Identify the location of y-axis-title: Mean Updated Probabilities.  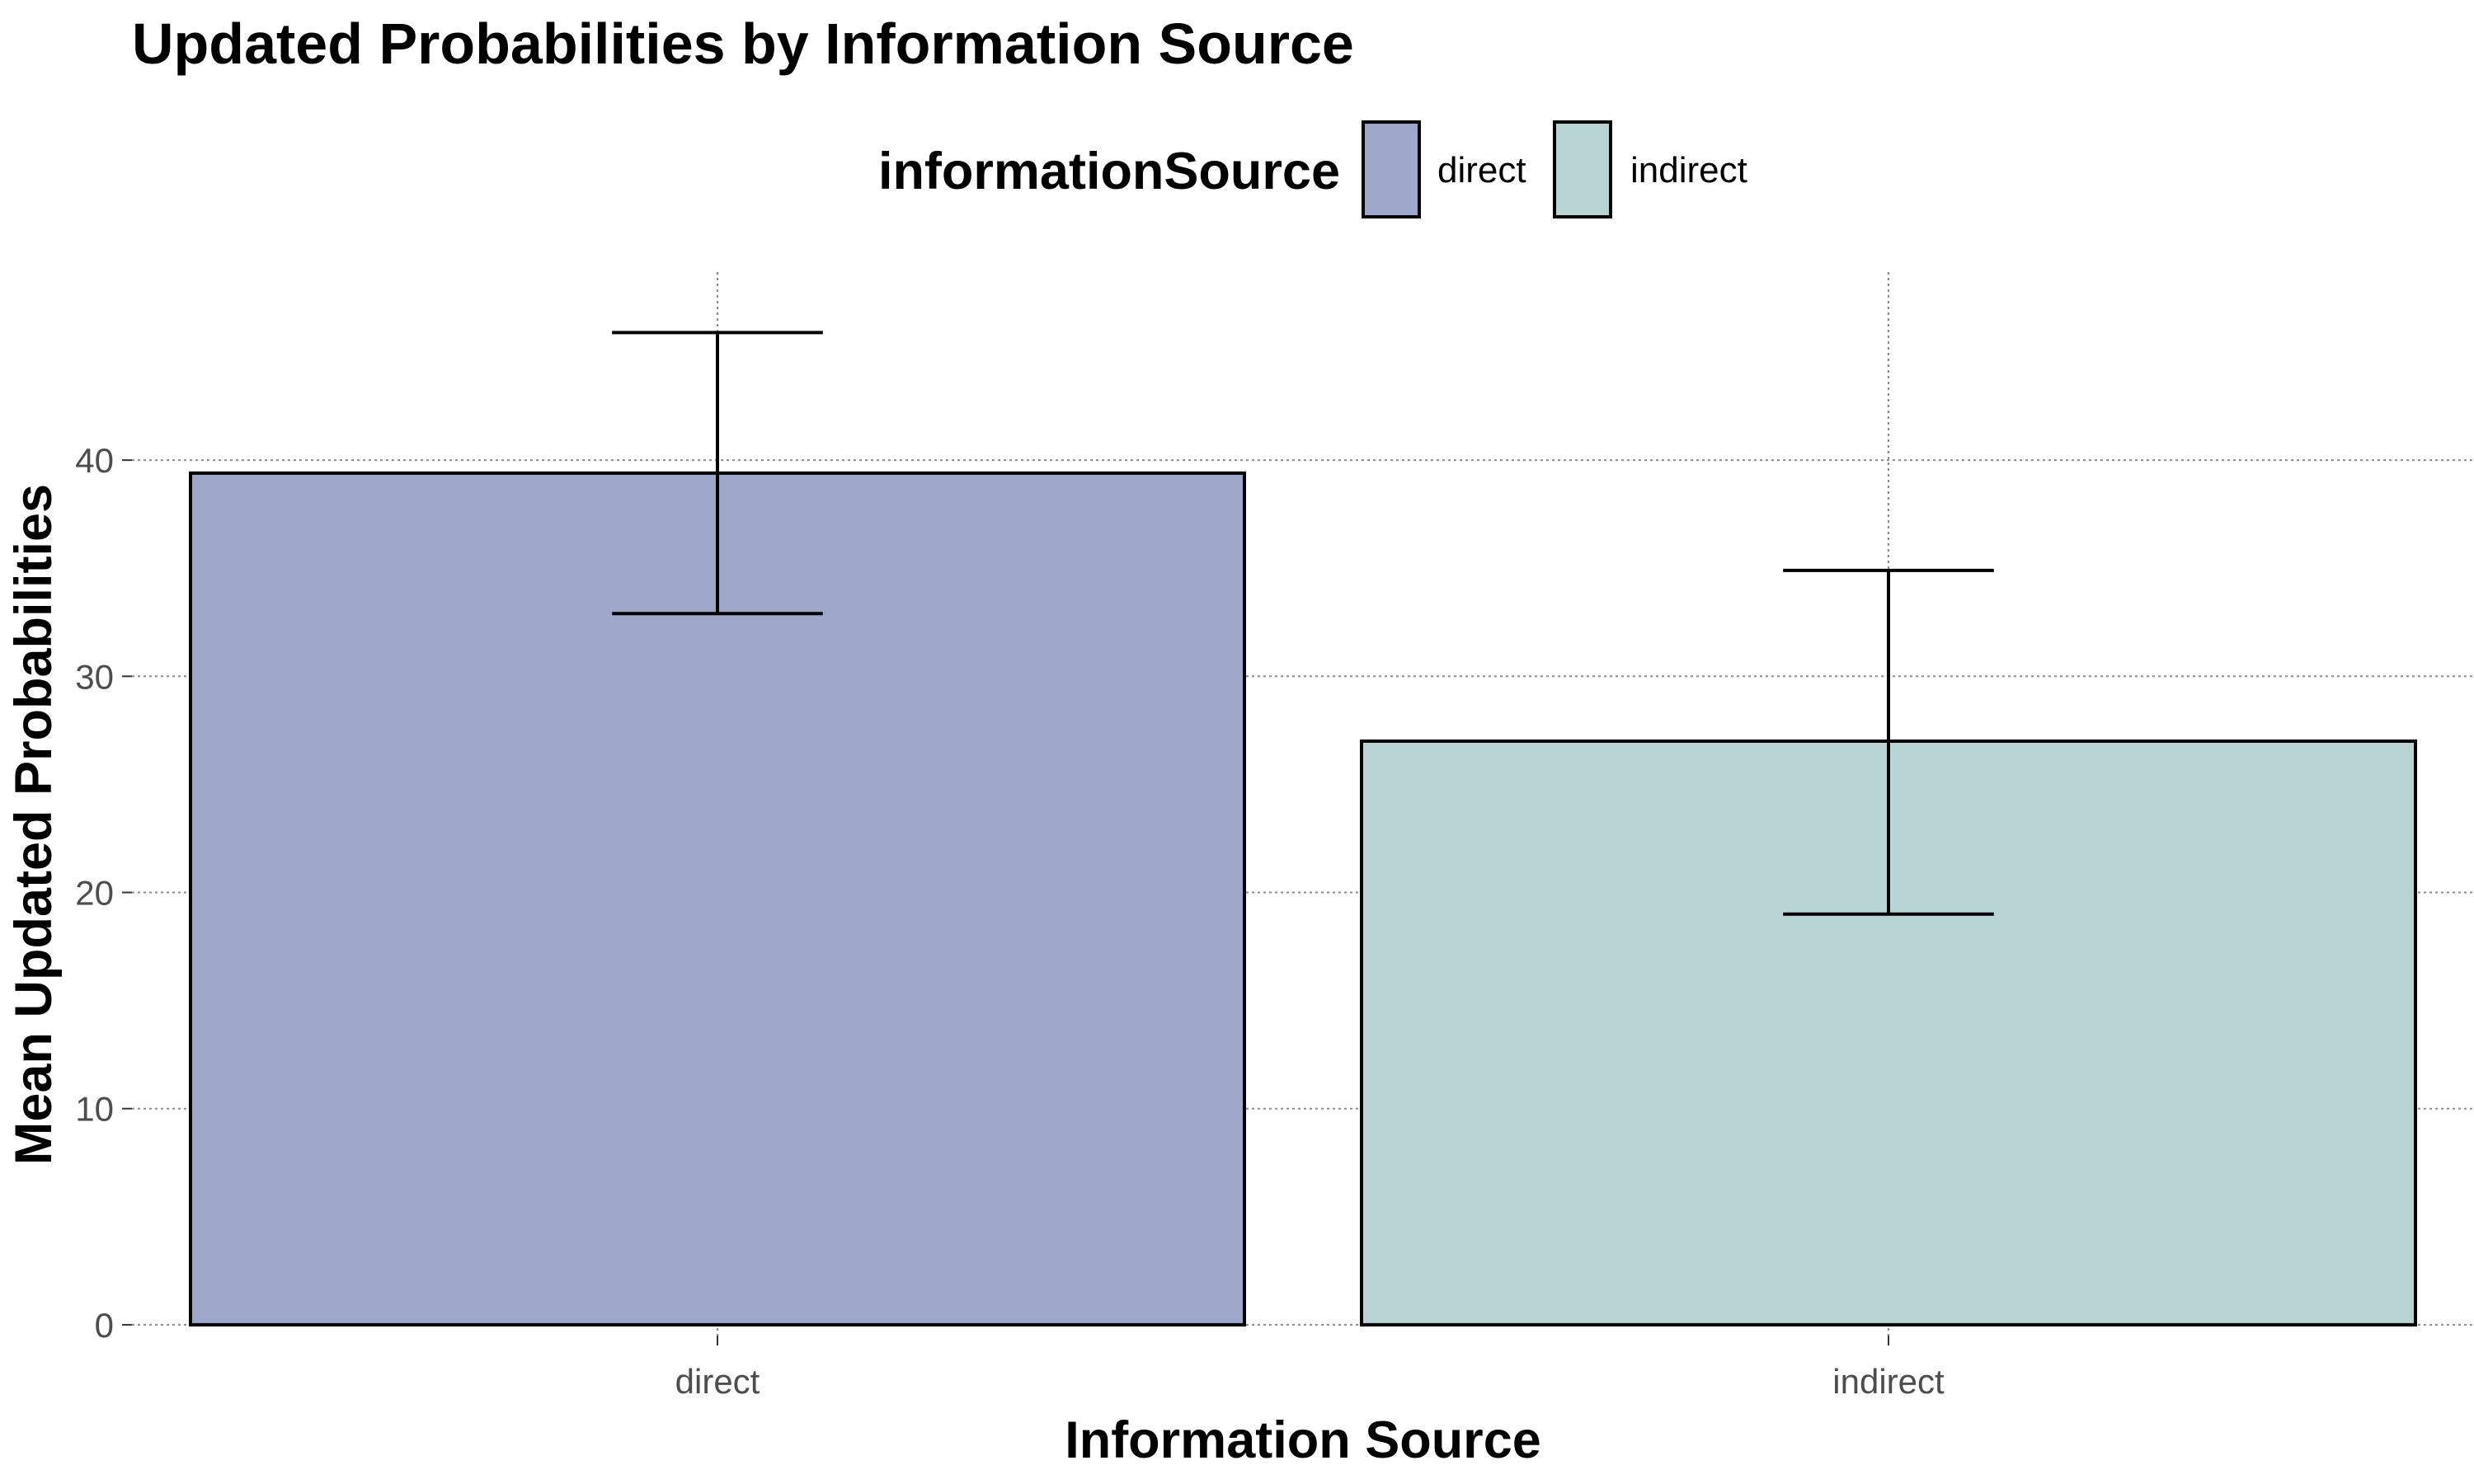
(34, 824).